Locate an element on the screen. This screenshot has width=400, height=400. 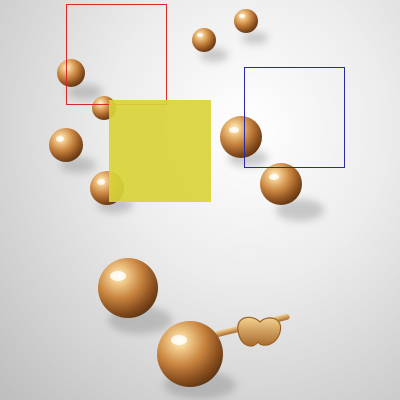
blue-bounding-box is located at coordinates (294, 117).